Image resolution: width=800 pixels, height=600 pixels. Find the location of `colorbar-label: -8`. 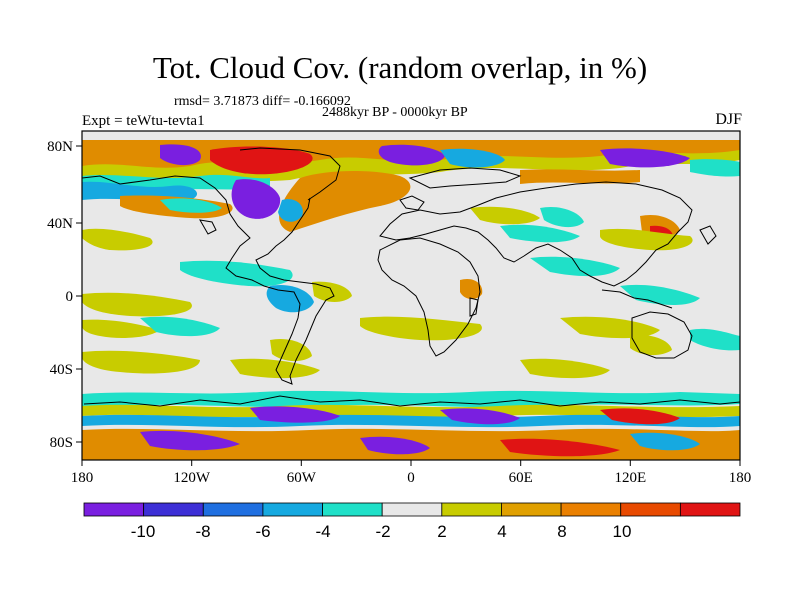

colorbar-label: -8 is located at coordinates (202, 531).